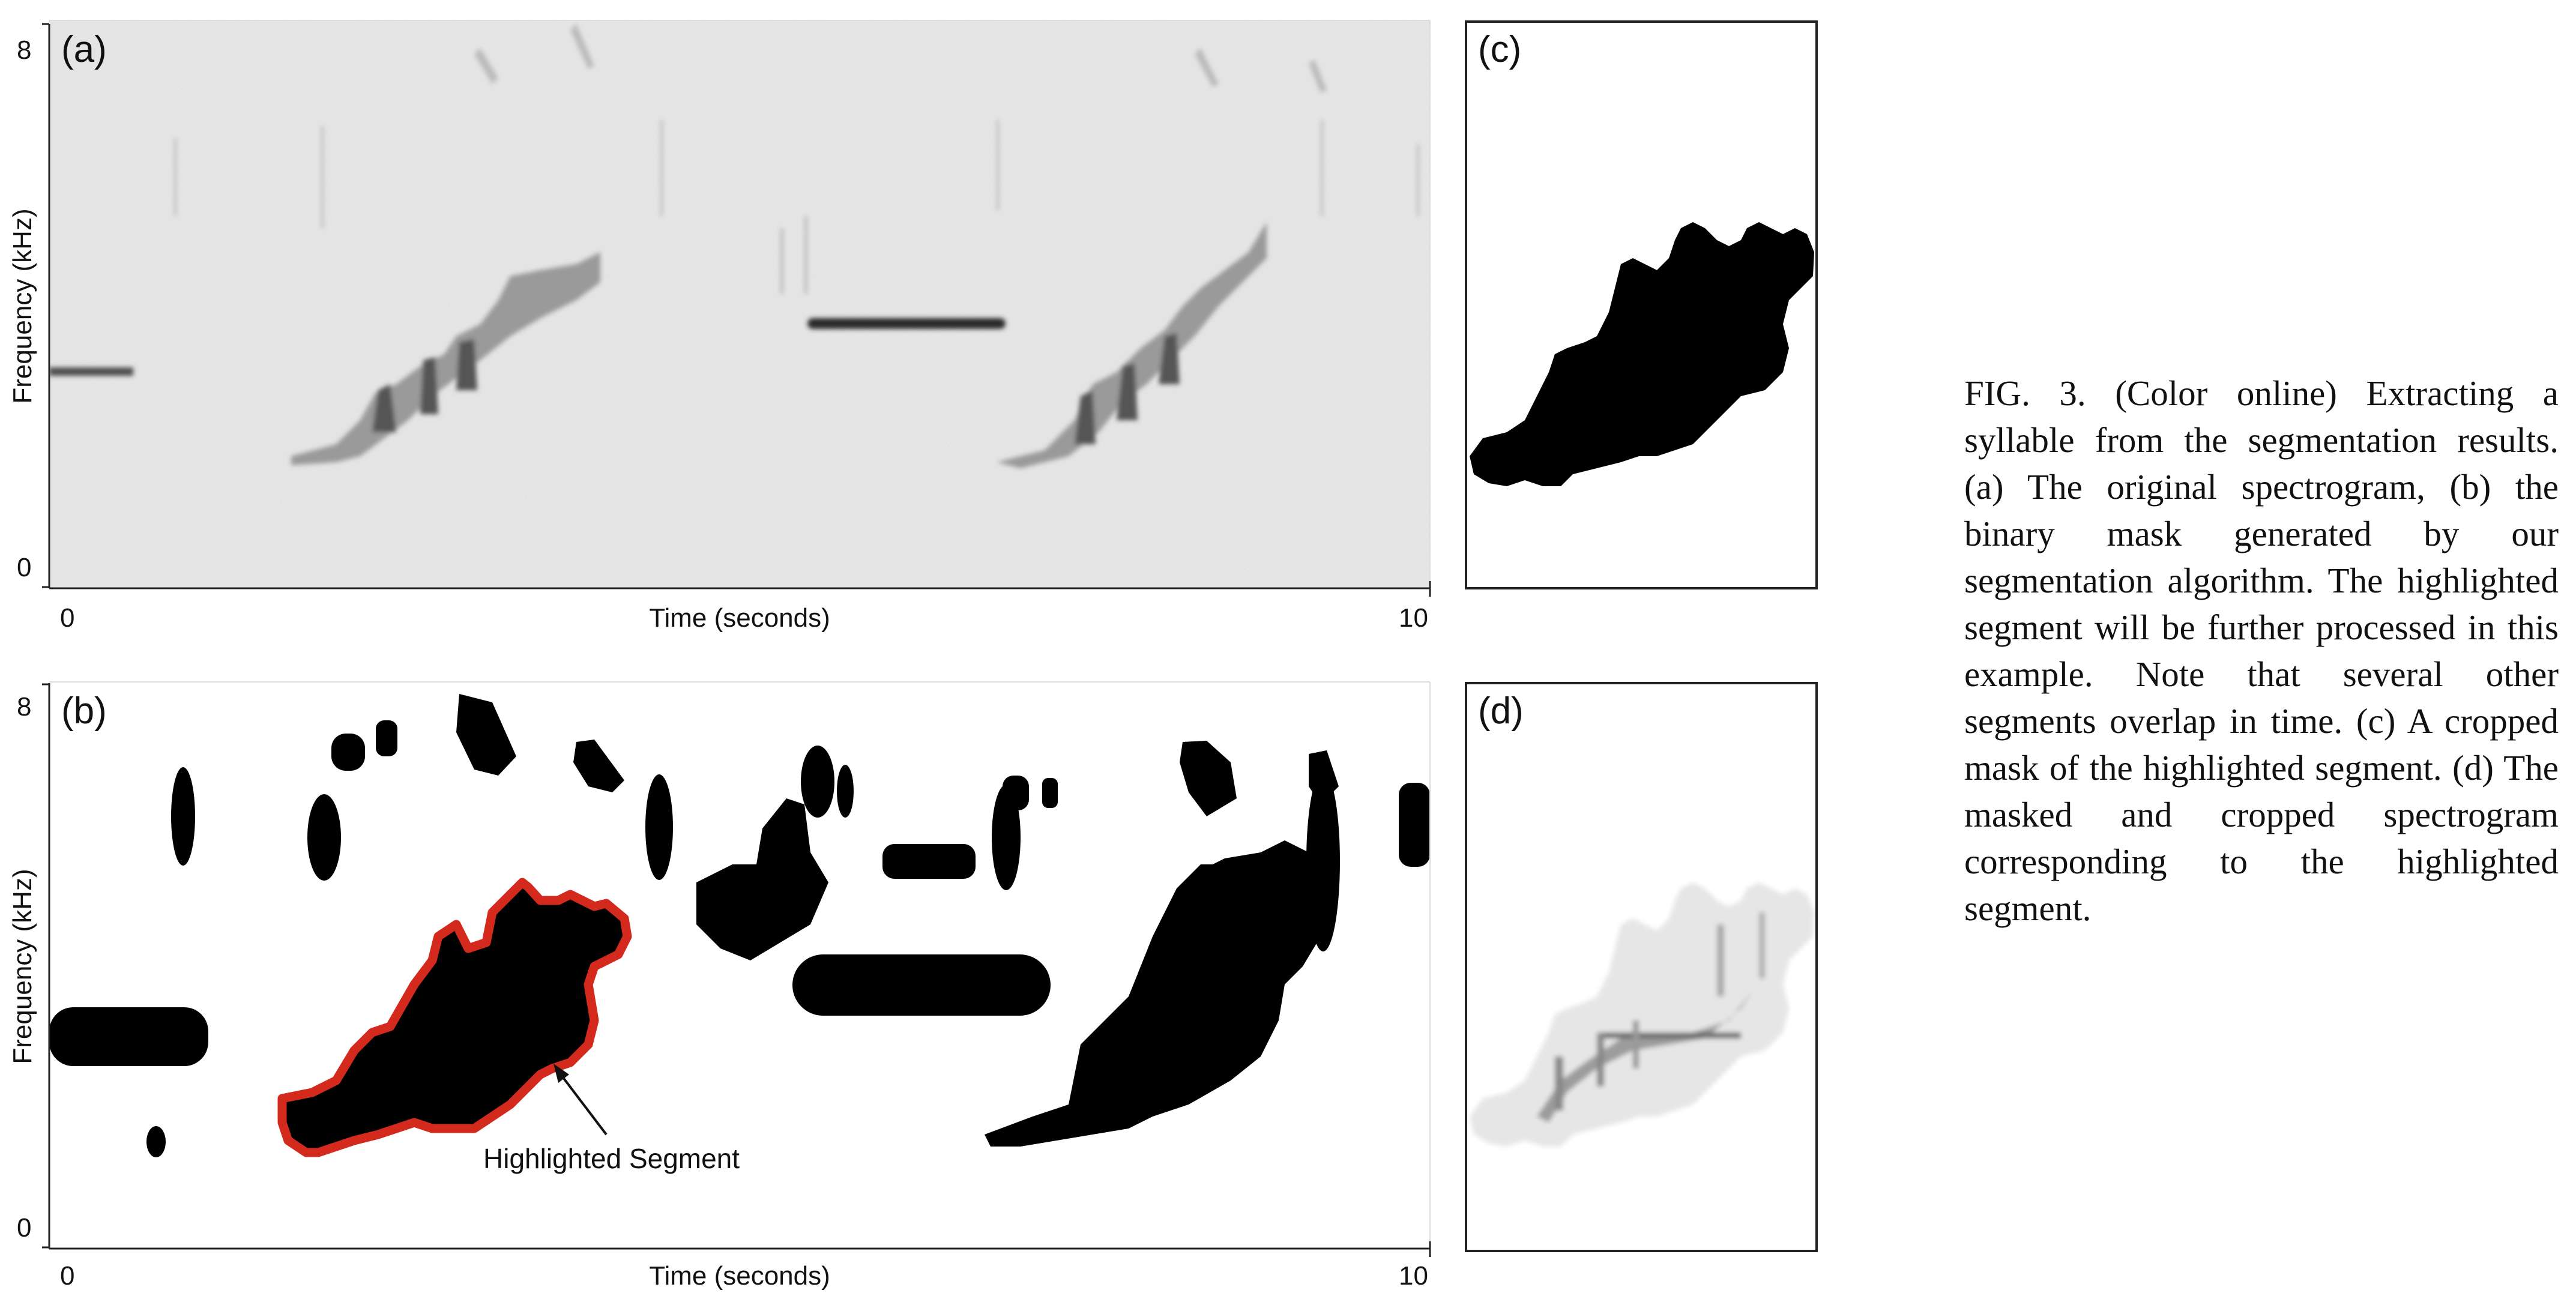  Describe the element at coordinates (1501, 711) in the screenshot. I see `panel-d-label: (d)` at that location.